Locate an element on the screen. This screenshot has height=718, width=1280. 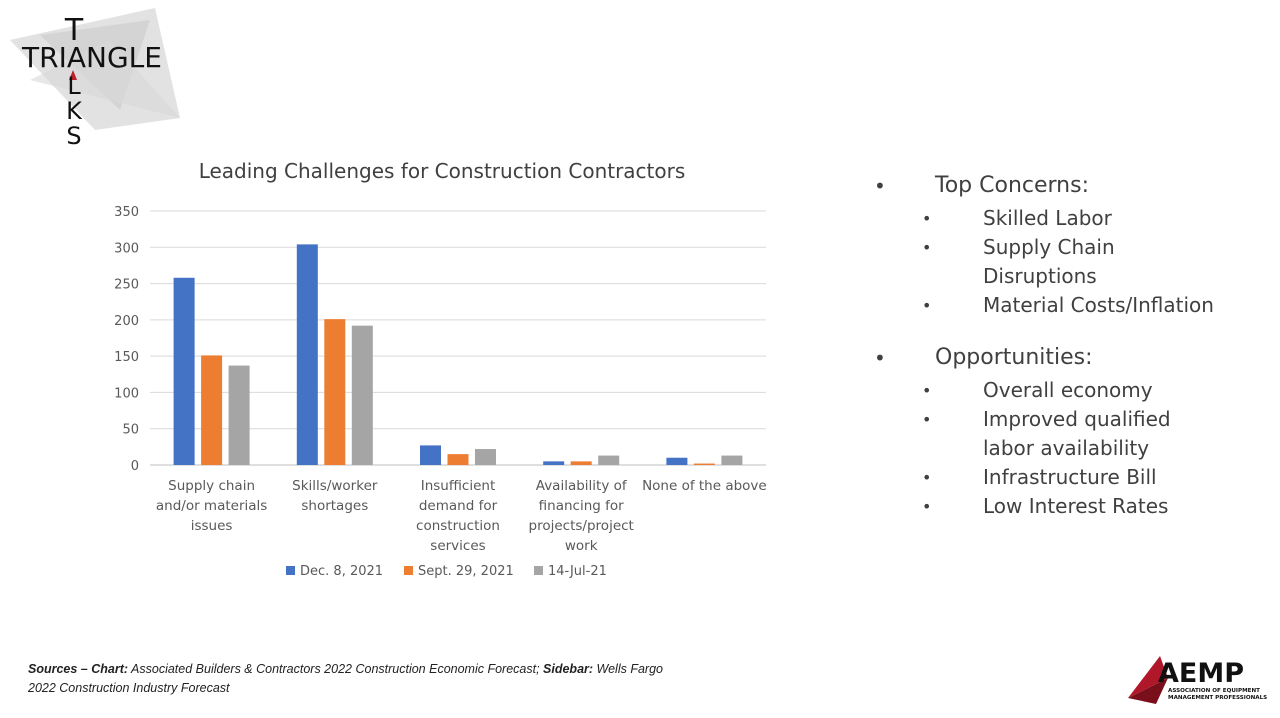
legend-label: Dec. 8, 2021 is located at coordinates (341, 571).